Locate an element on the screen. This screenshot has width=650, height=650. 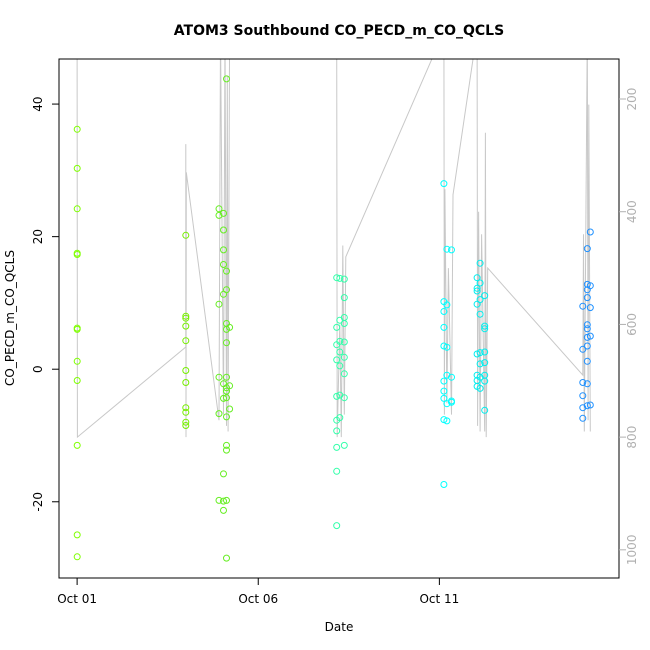
x-axis-title: Date is located at coordinates (339, 627).